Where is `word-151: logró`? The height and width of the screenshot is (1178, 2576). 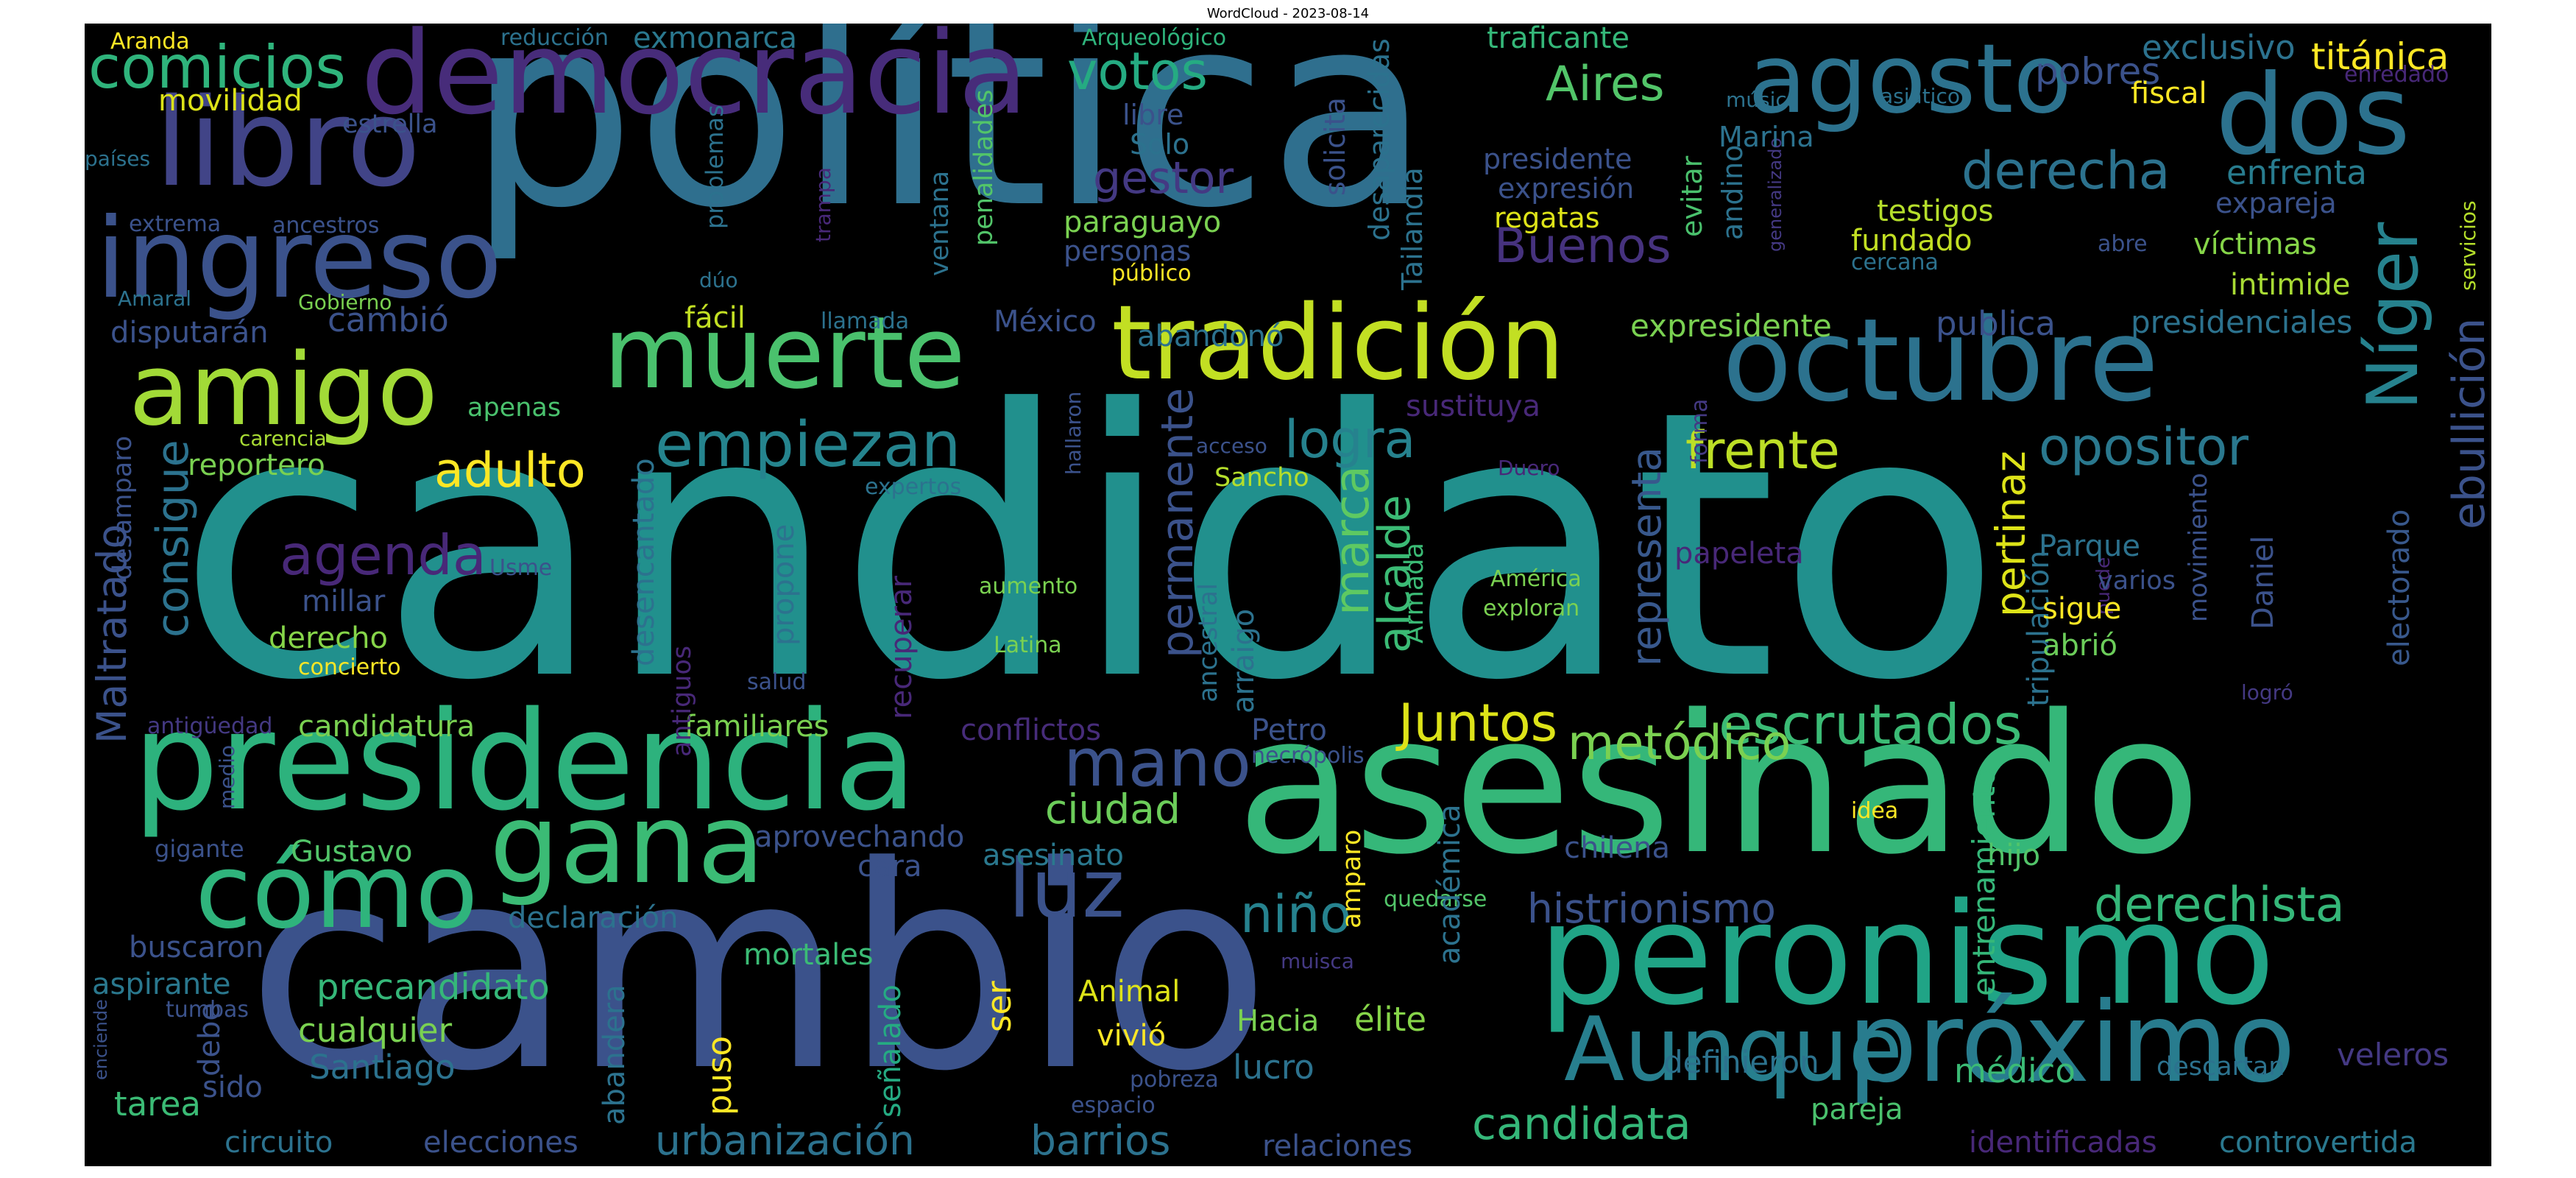
word-151: logró is located at coordinates (2267, 692).